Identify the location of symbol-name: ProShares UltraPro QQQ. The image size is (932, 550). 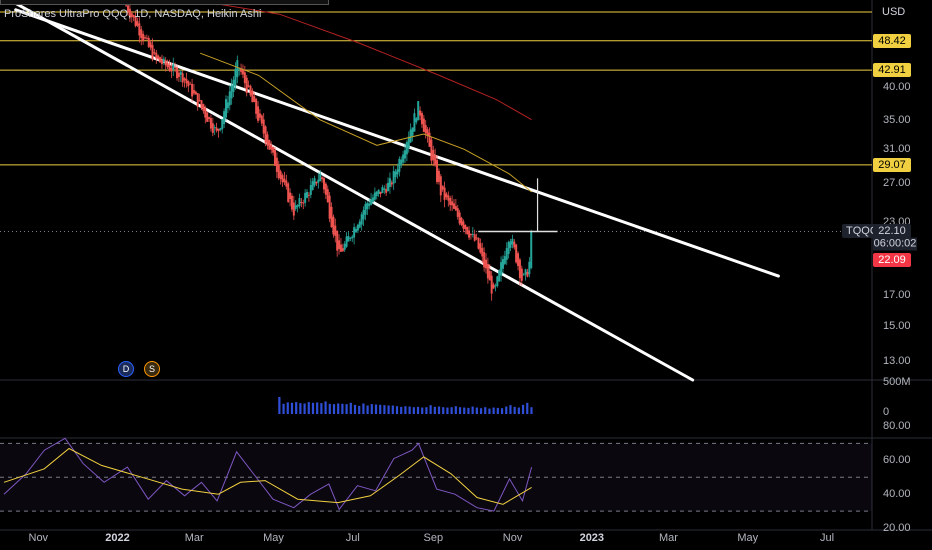
(66, 14).